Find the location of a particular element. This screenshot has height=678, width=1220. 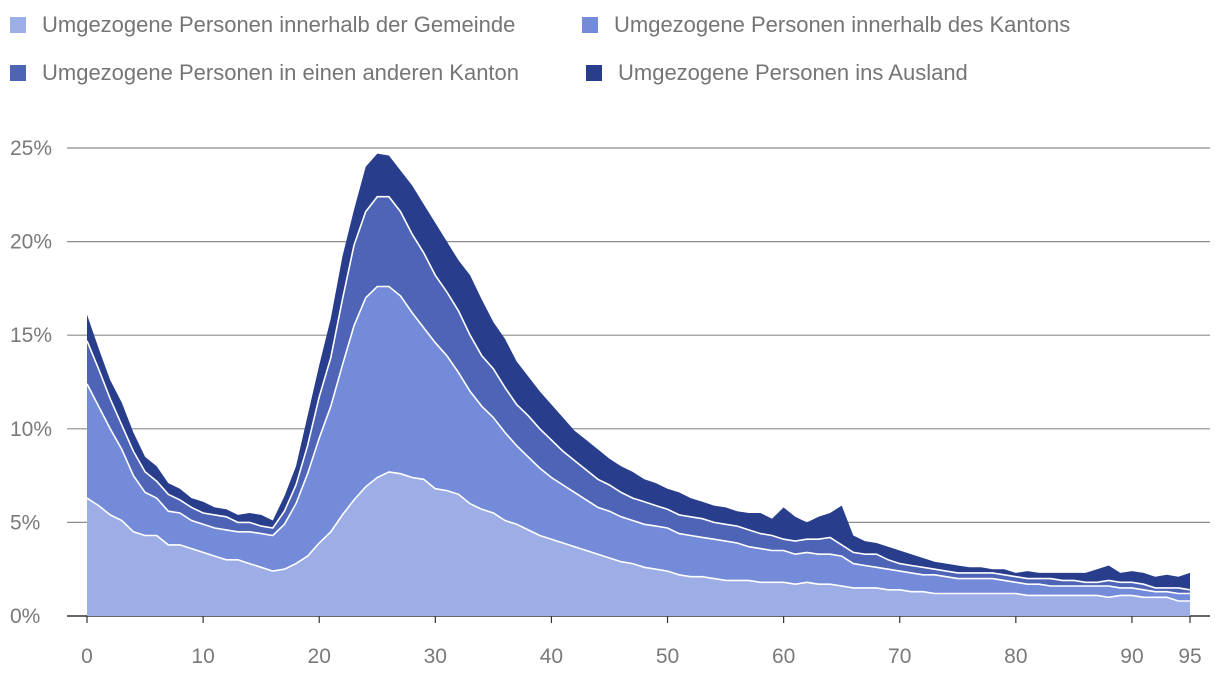

legend-swatch-gemeinde is located at coordinates (18, 25).